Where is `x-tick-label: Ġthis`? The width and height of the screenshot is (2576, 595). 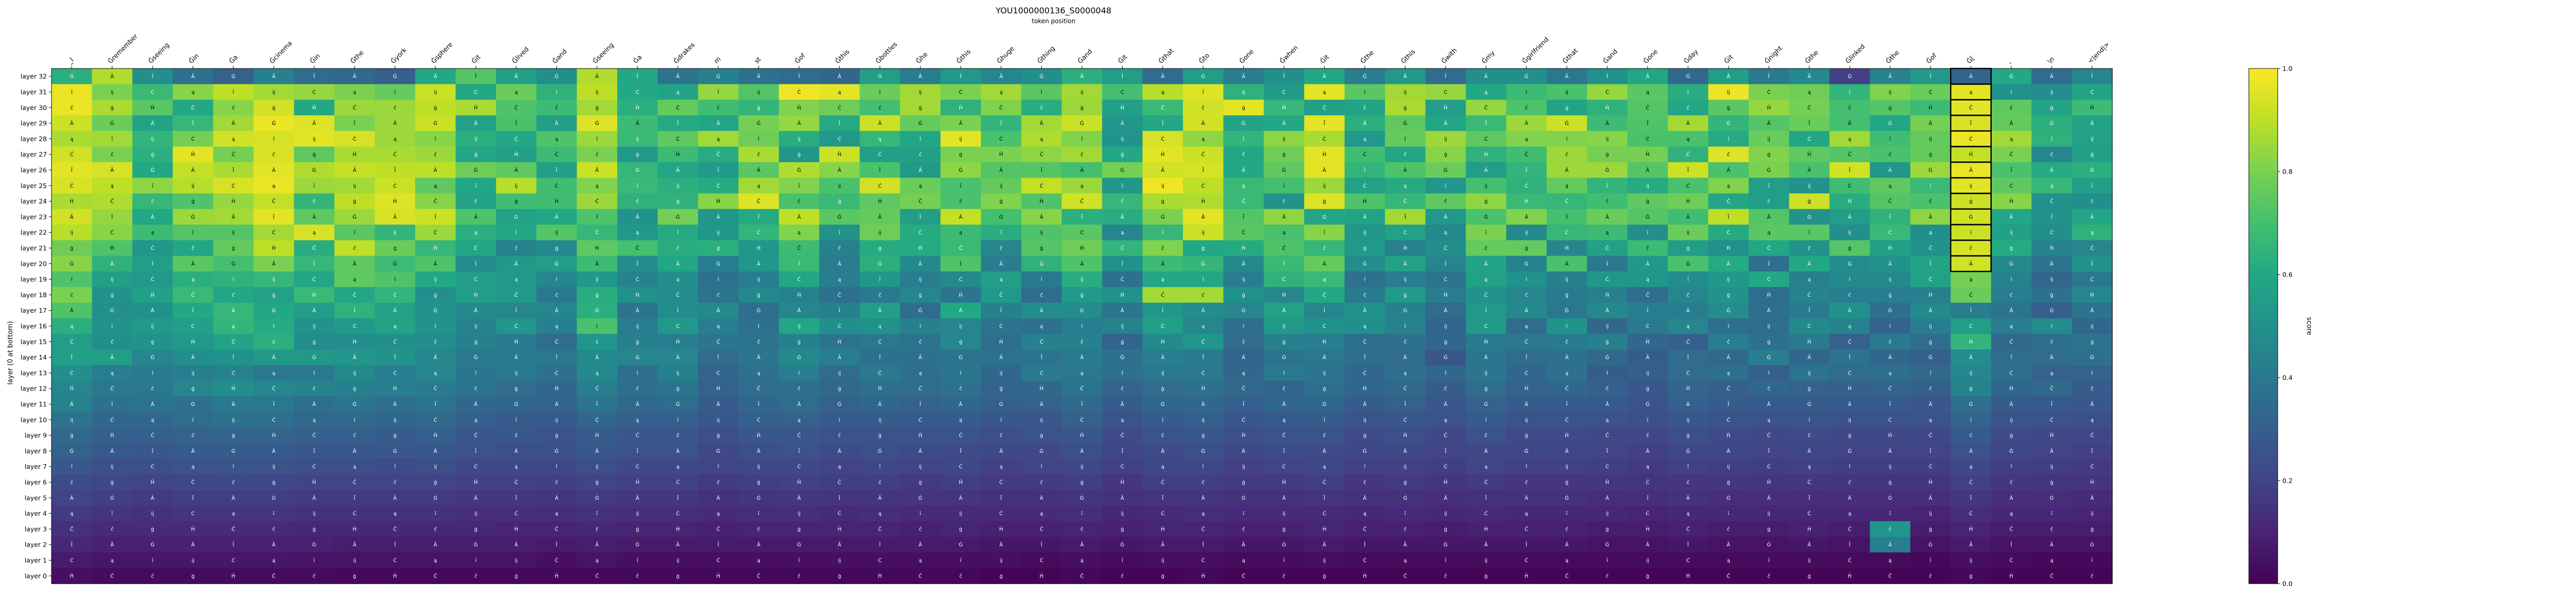 x-tick-label: Ġthis is located at coordinates (1407, 56).